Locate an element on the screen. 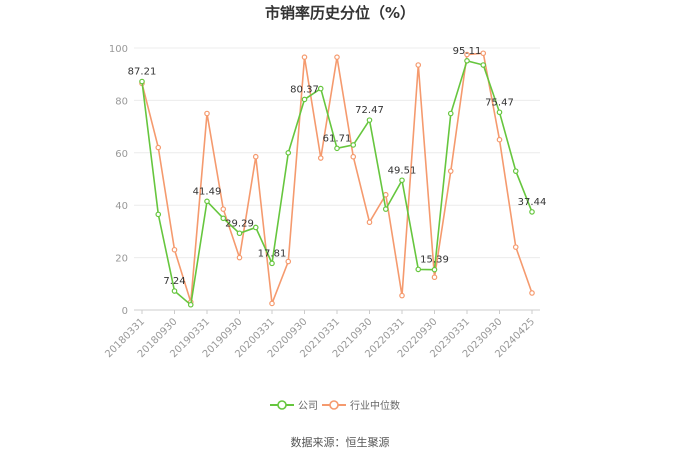 This screenshot has height=460, width=680. y-tick-label: 80 is located at coordinates (121, 101).